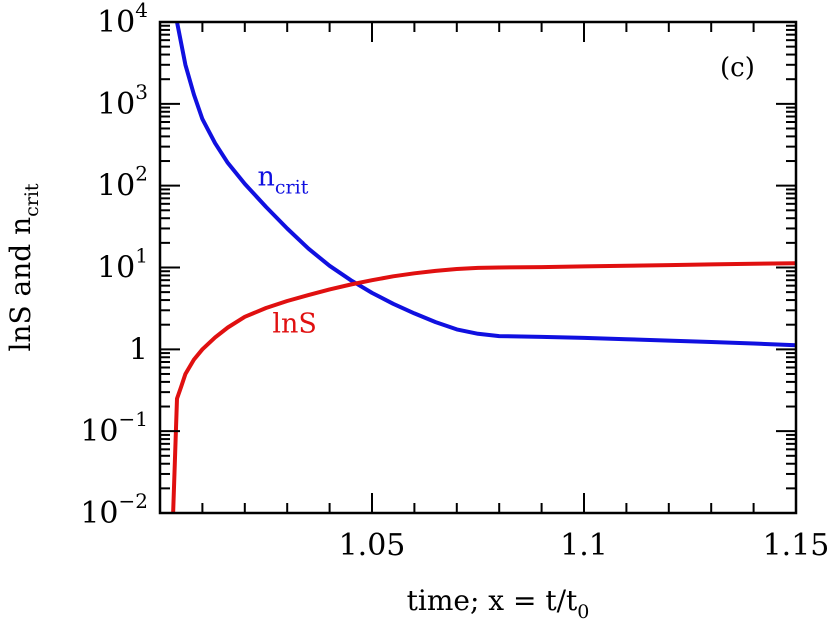 The image size is (830, 636). Describe the element at coordinates (294, 324) in the screenshot. I see `series-label-lns: lnS` at that location.